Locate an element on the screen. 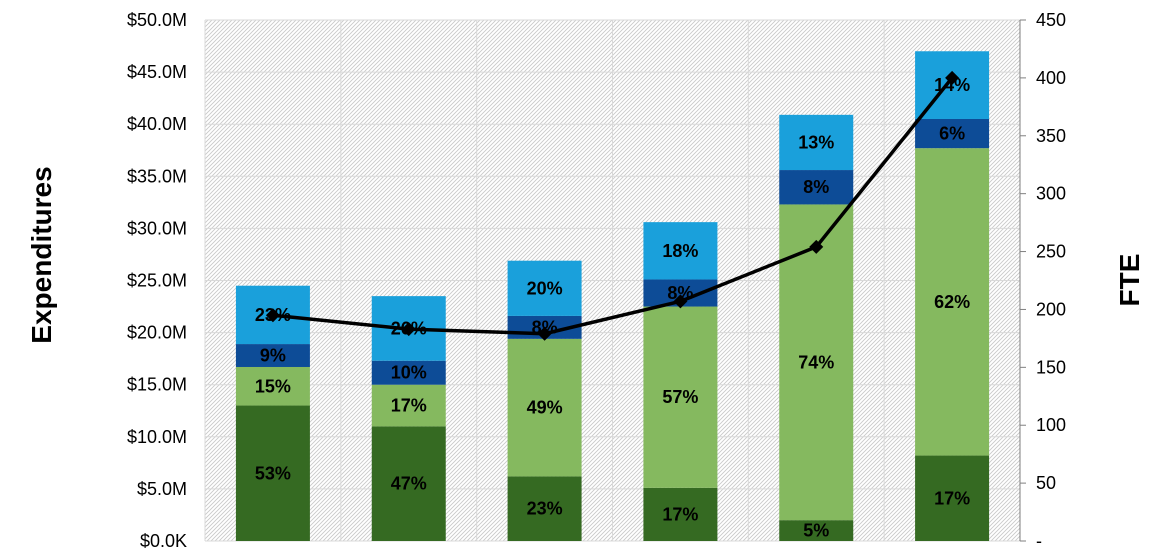 This screenshot has height=551, width=1160. data-label: 5% is located at coordinates (816, 531).